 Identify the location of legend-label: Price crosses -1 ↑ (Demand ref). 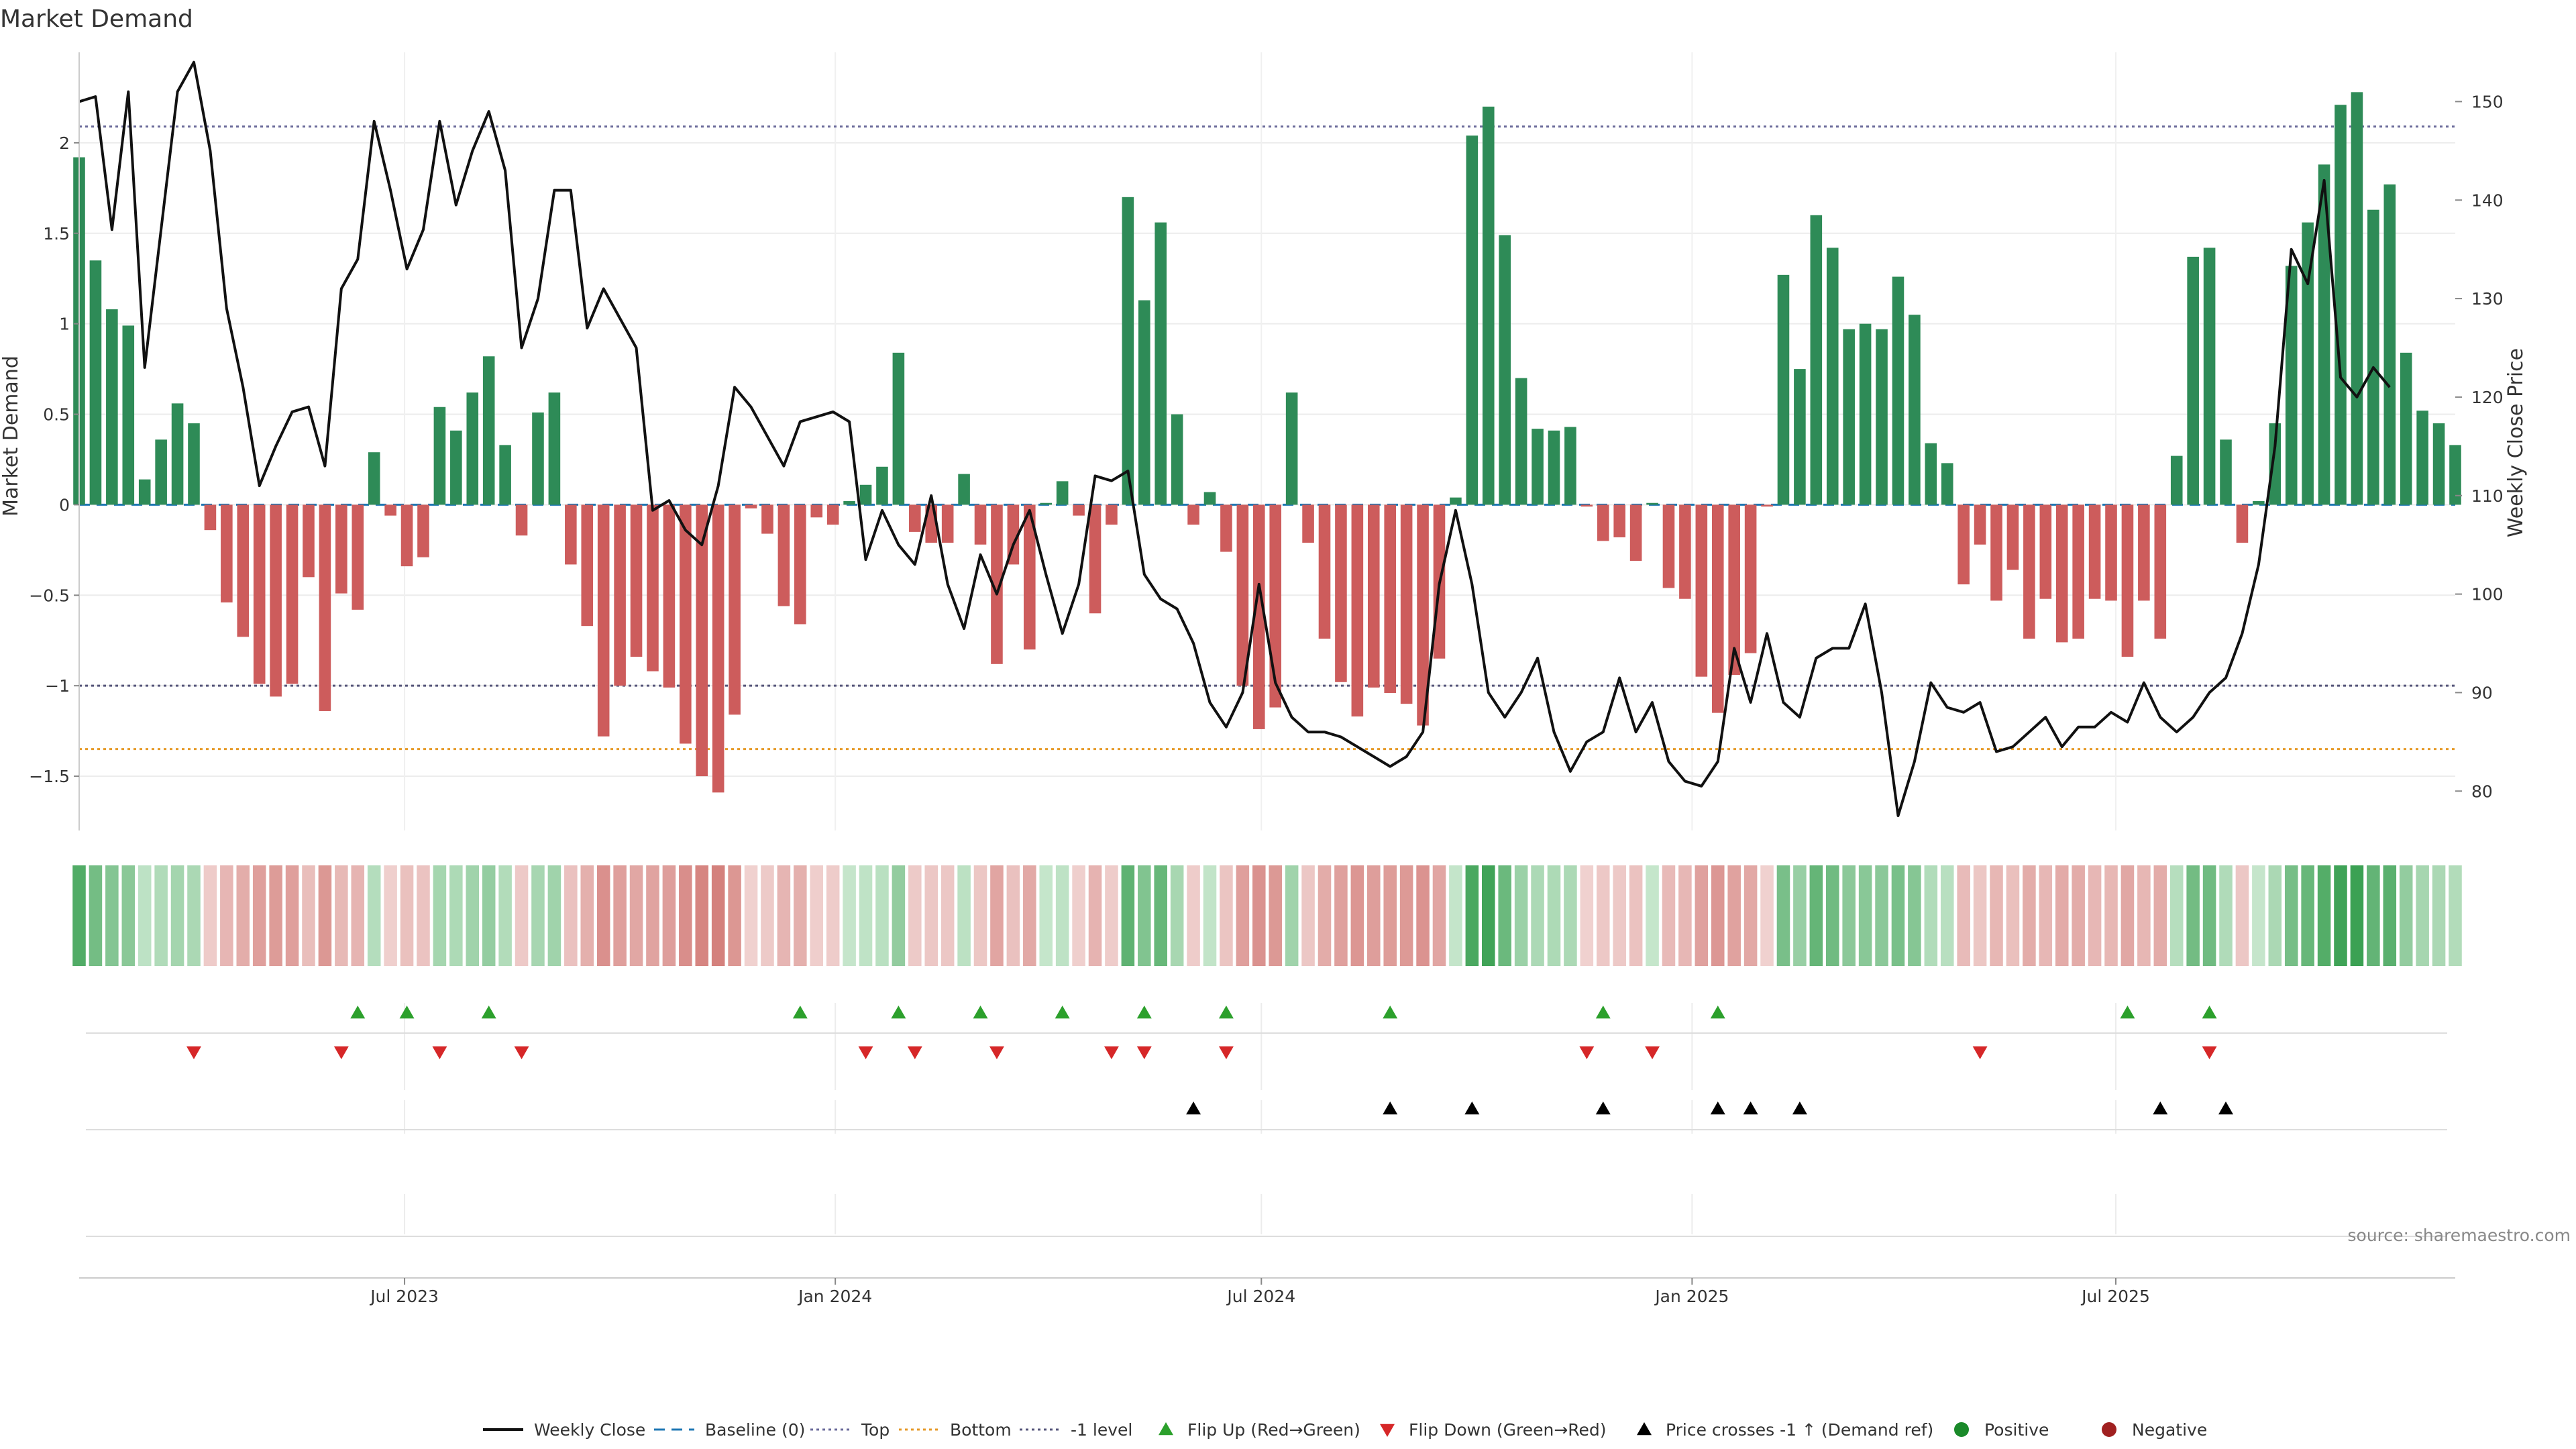
(1799, 1430).